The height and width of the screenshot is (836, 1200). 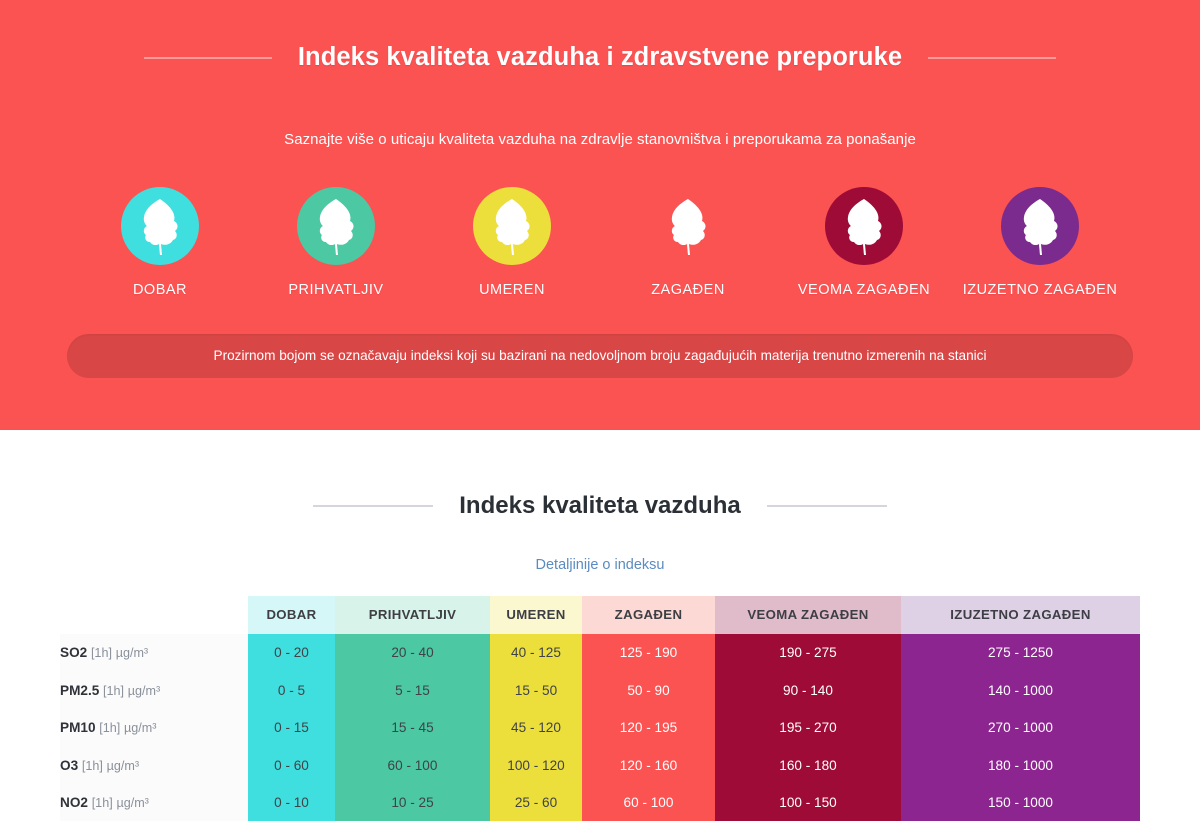 What do you see at coordinates (154, 652) in the screenshot?
I see `row-label-so2: SO2 [1h] µg/m³` at bounding box center [154, 652].